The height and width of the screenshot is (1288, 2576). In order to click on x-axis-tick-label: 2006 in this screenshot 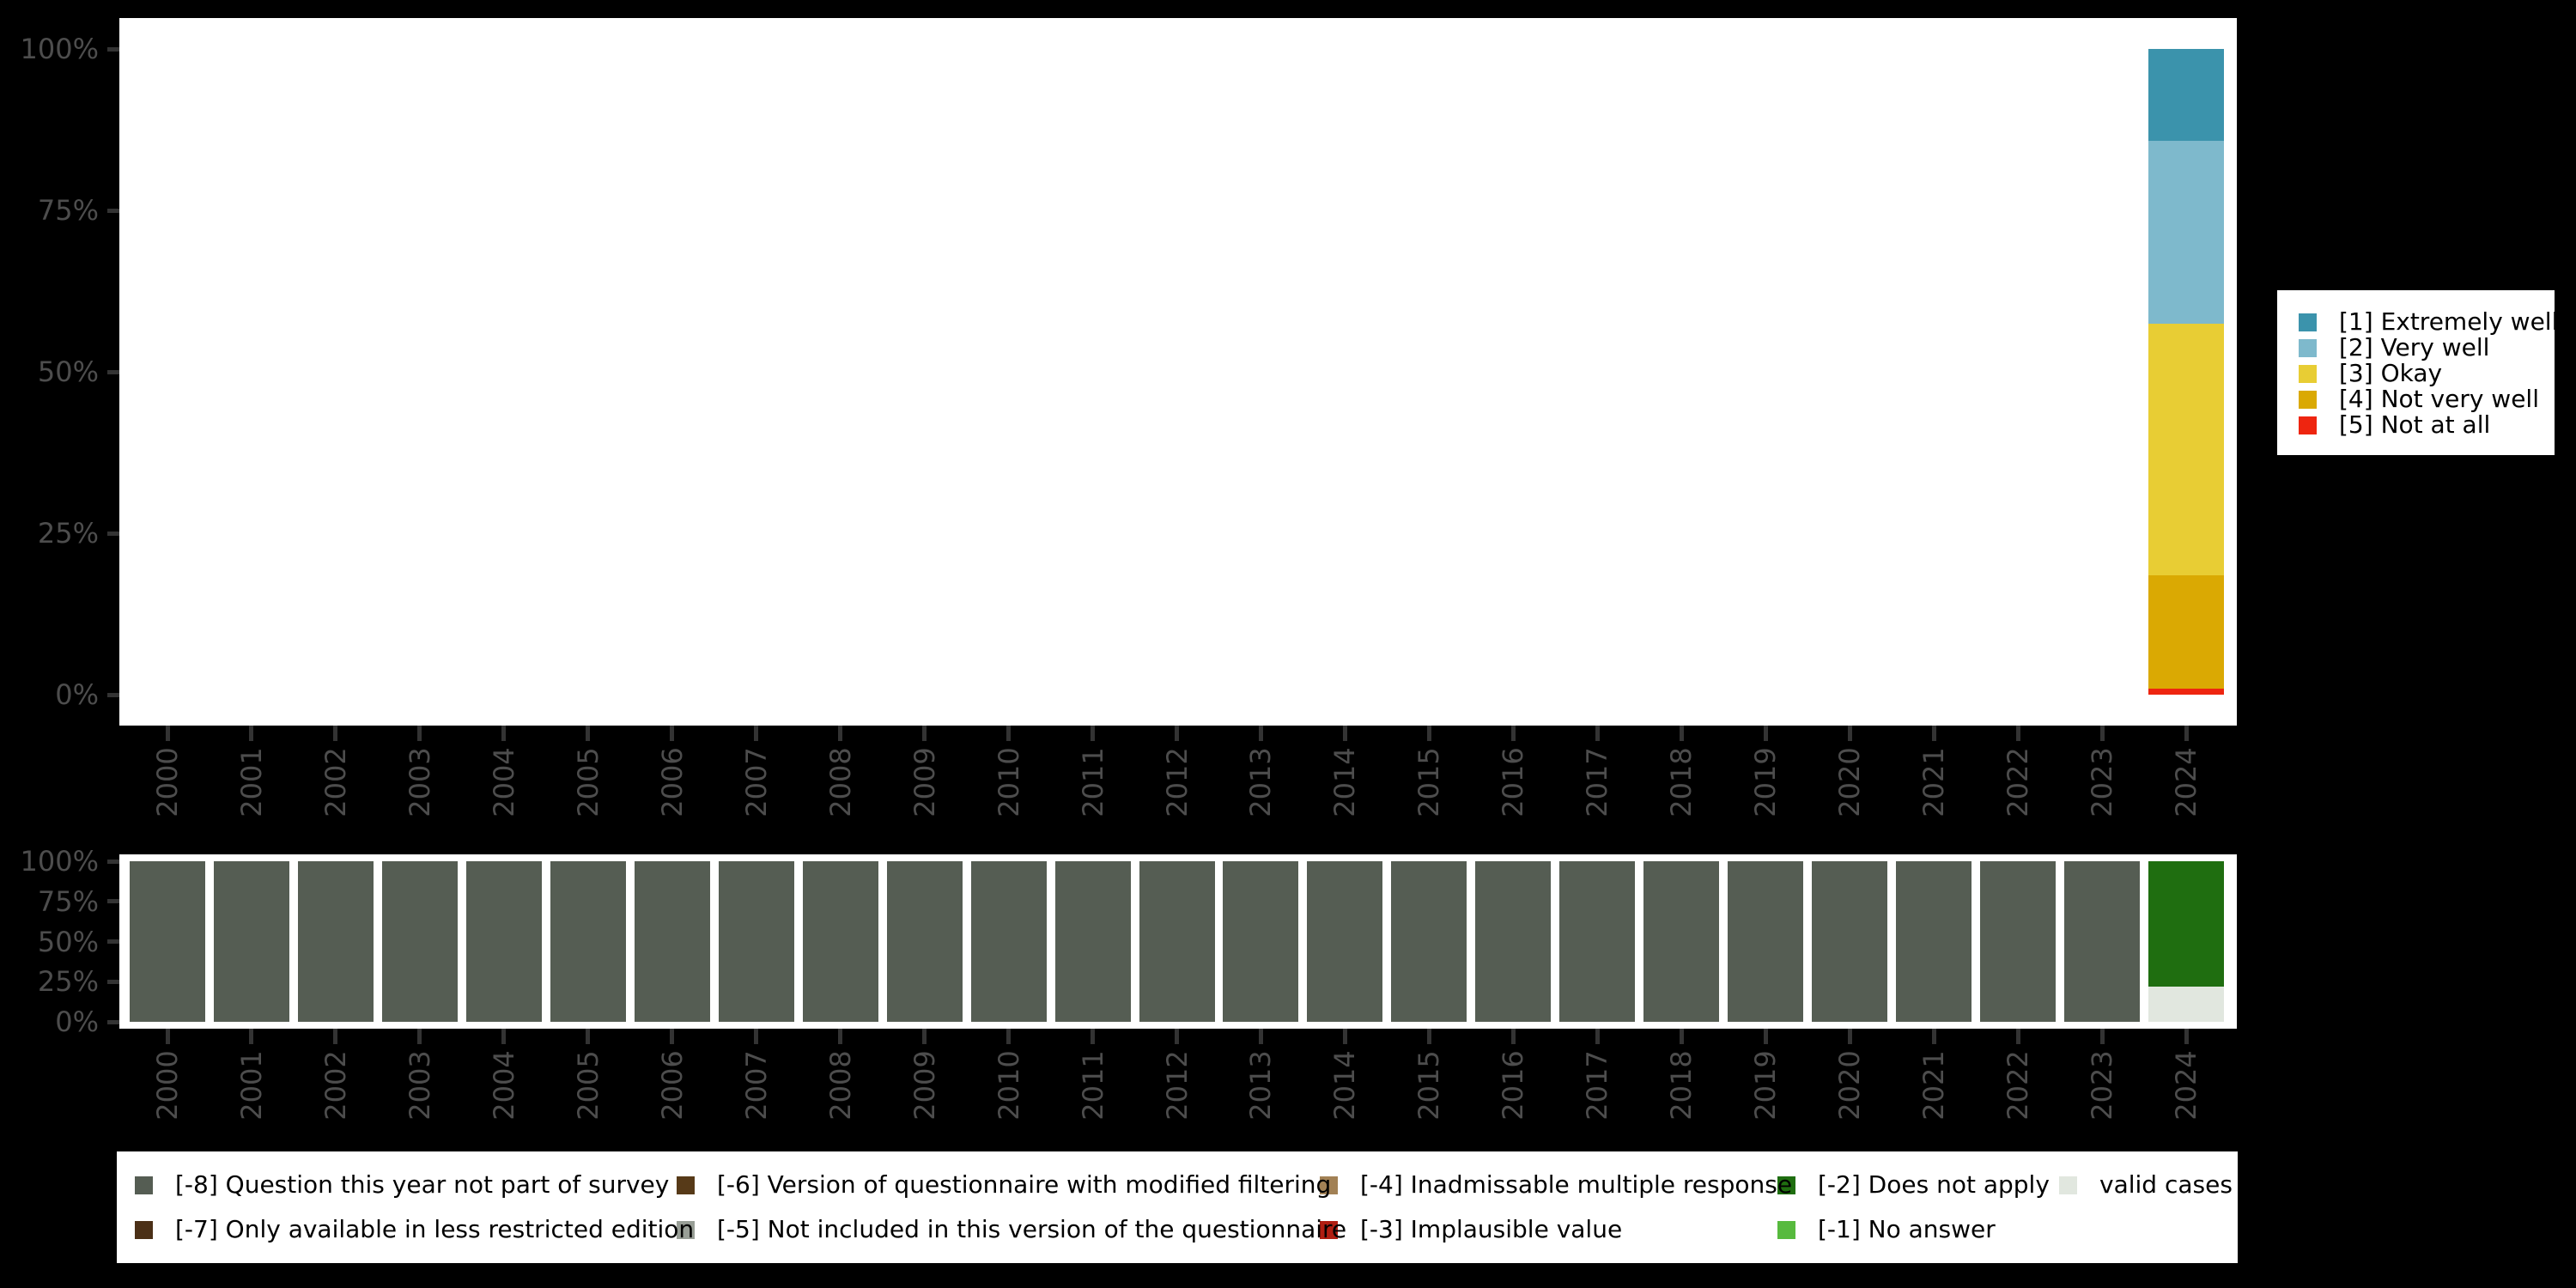, I will do `click(672, 1085)`.